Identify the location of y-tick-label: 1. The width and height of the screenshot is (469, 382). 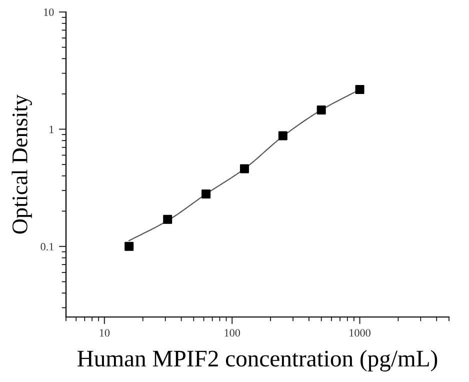
(52, 130).